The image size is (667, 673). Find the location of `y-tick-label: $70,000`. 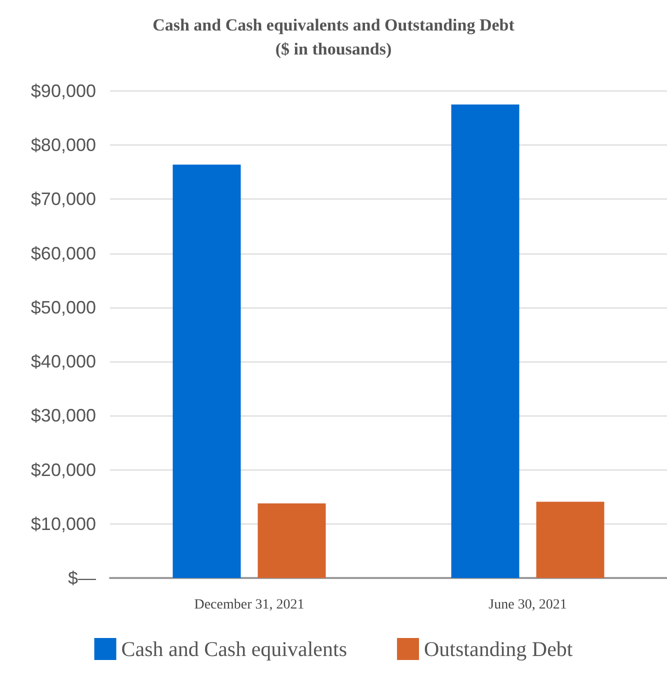

y-tick-label: $70,000 is located at coordinates (63, 199).